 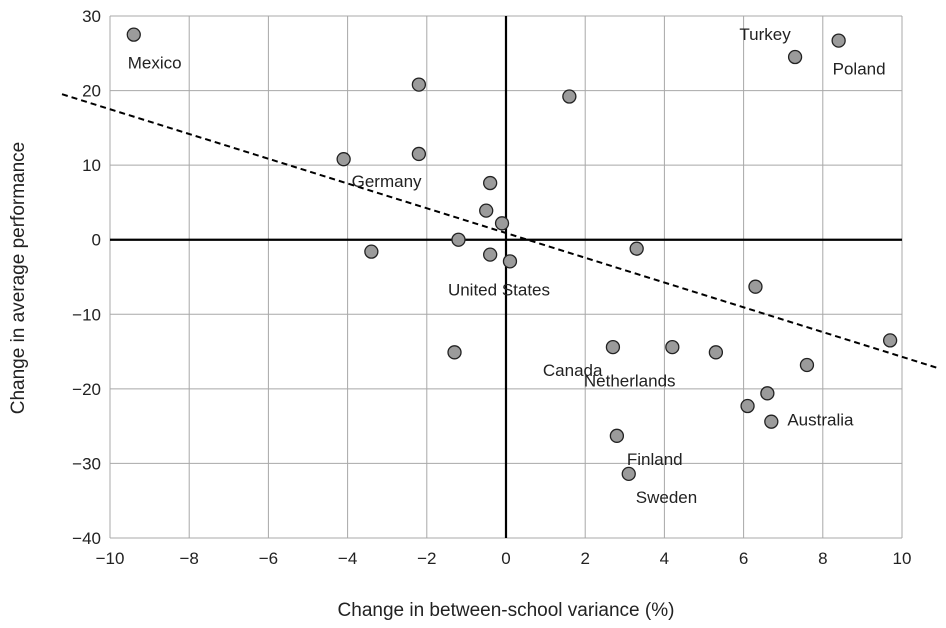 What do you see at coordinates (86, 538) in the screenshot?
I see `y-tick-label: −40` at bounding box center [86, 538].